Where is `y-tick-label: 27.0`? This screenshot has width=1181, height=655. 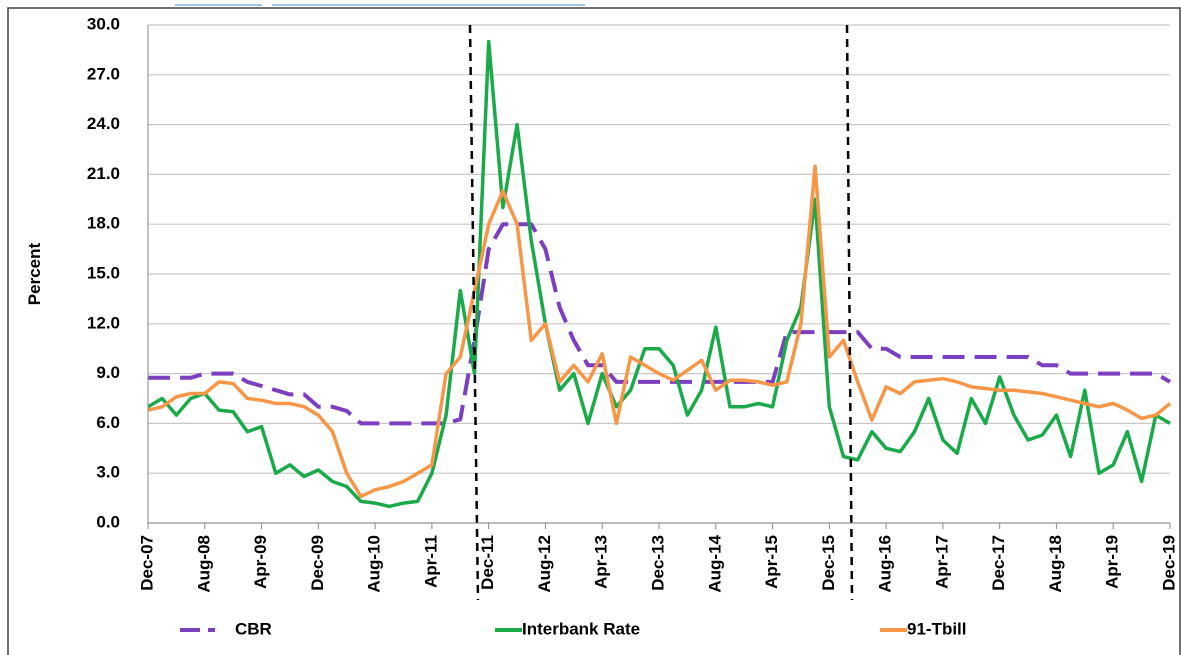
y-tick-label: 27.0 is located at coordinates (103, 73).